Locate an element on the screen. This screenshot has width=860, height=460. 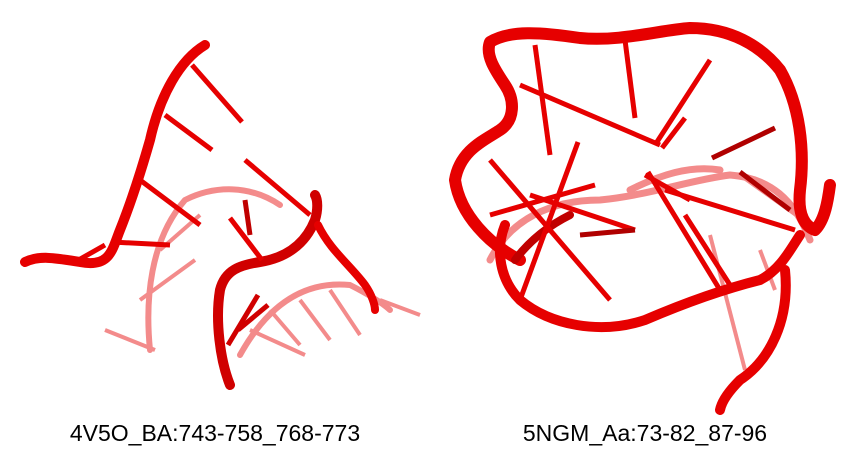
structure-label-left: 4V5O_BA:743-758_768-773 is located at coordinates (215, 433).